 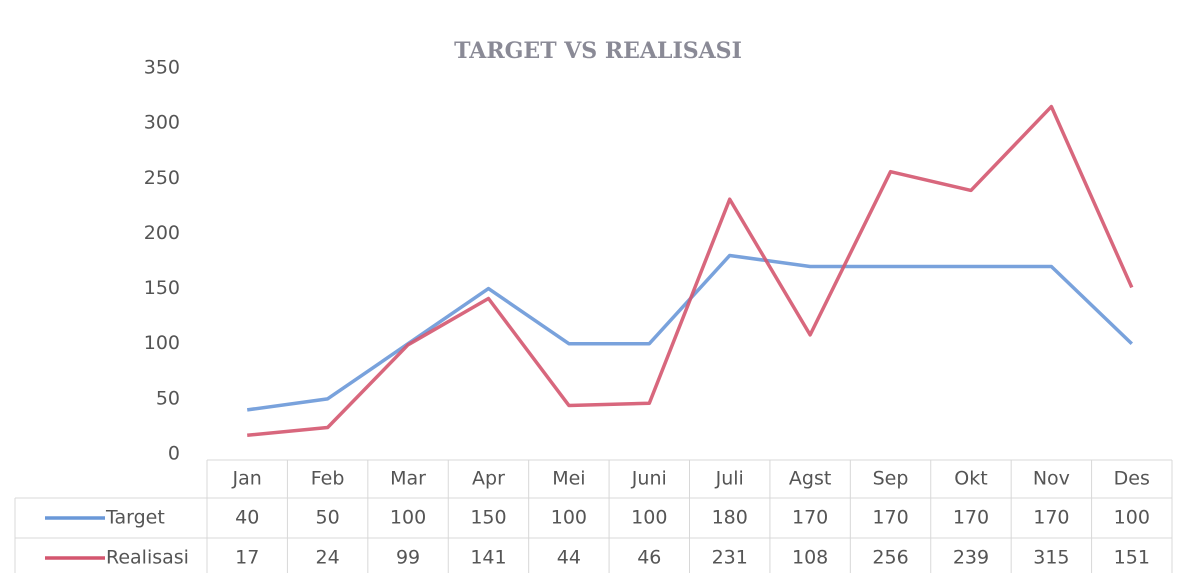 What do you see at coordinates (810, 558) in the screenshot?
I see `table-value: 108` at bounding box center [810, 558].